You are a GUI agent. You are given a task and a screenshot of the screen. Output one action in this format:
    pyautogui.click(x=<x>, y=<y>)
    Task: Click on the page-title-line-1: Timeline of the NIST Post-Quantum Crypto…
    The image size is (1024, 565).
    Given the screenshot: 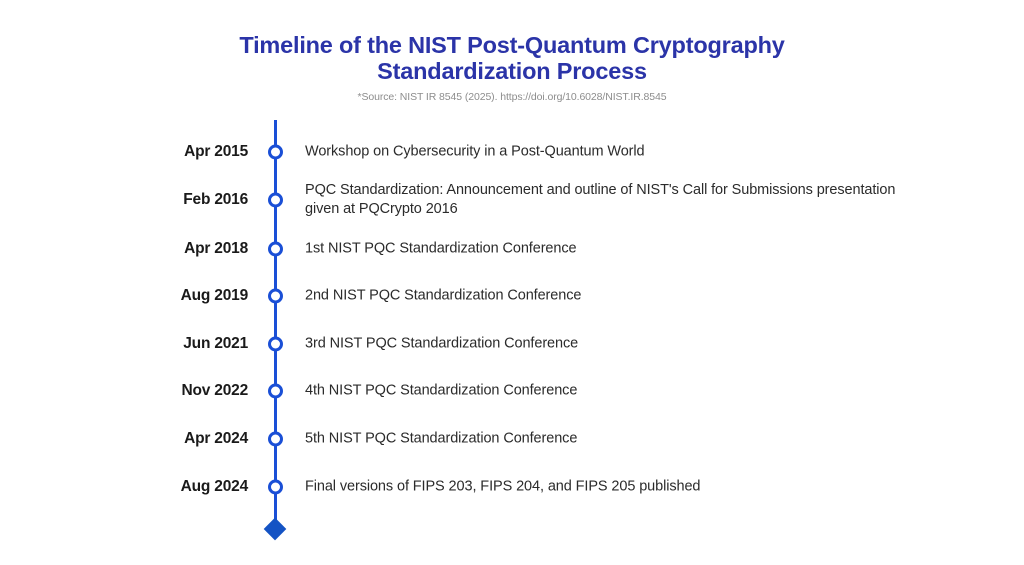 What is the action you would take?
    pyautogui.click(x=512, y=45)
    